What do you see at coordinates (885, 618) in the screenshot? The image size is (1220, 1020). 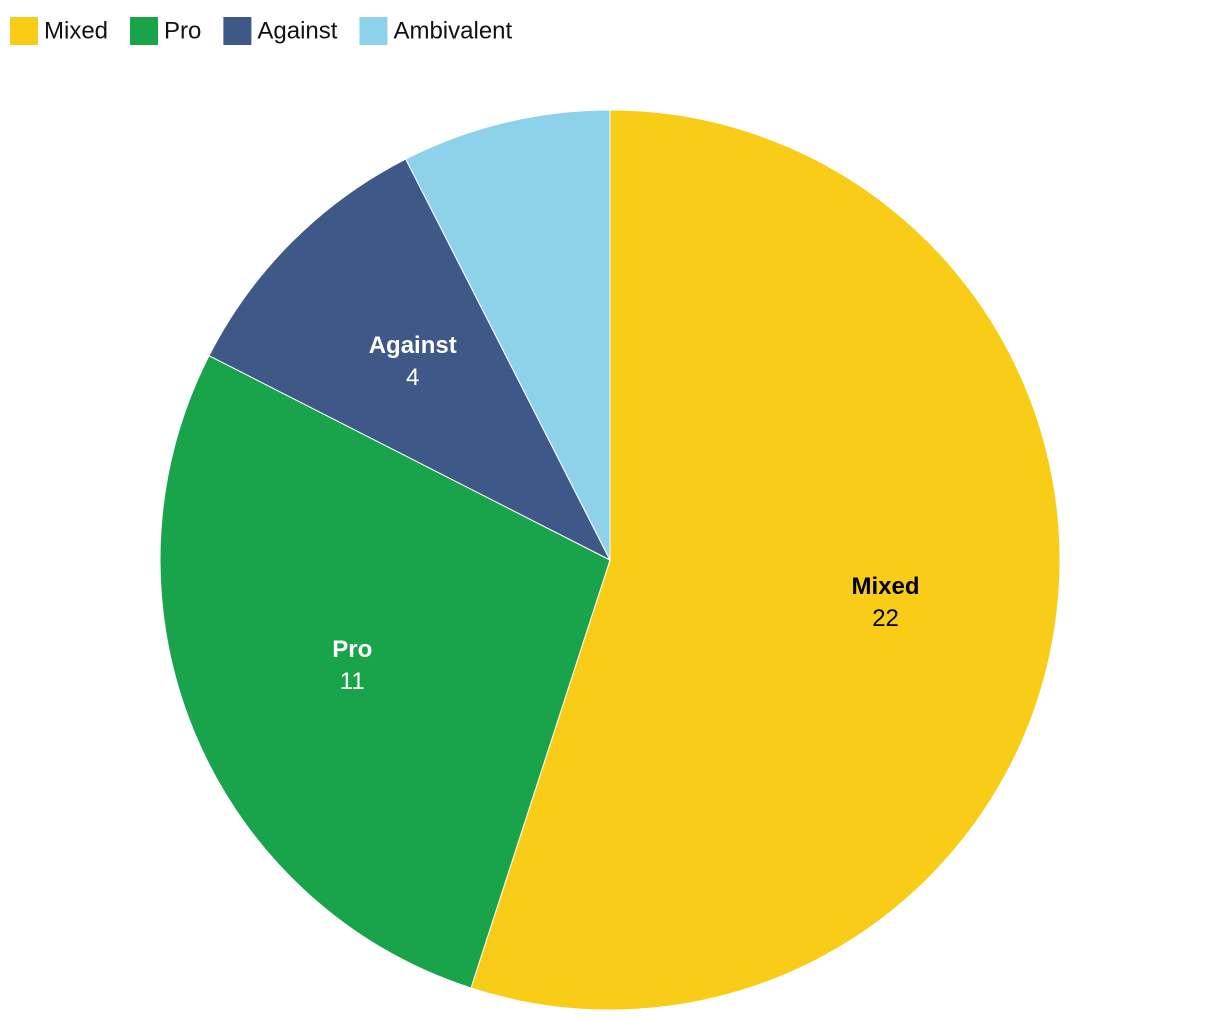 I see `slice-label-value: 22` at bounding box center [885, 618].